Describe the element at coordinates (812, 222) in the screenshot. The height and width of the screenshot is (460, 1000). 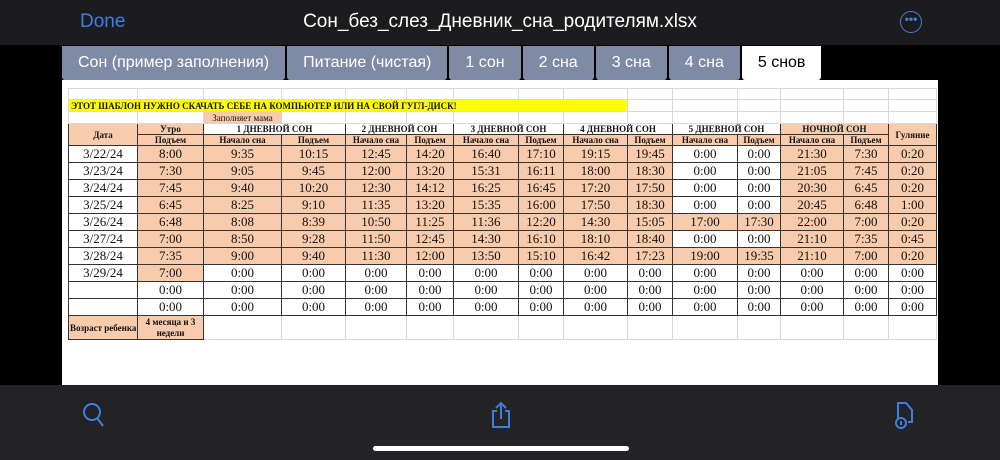
I see `time-cell: 22:00` at that location.